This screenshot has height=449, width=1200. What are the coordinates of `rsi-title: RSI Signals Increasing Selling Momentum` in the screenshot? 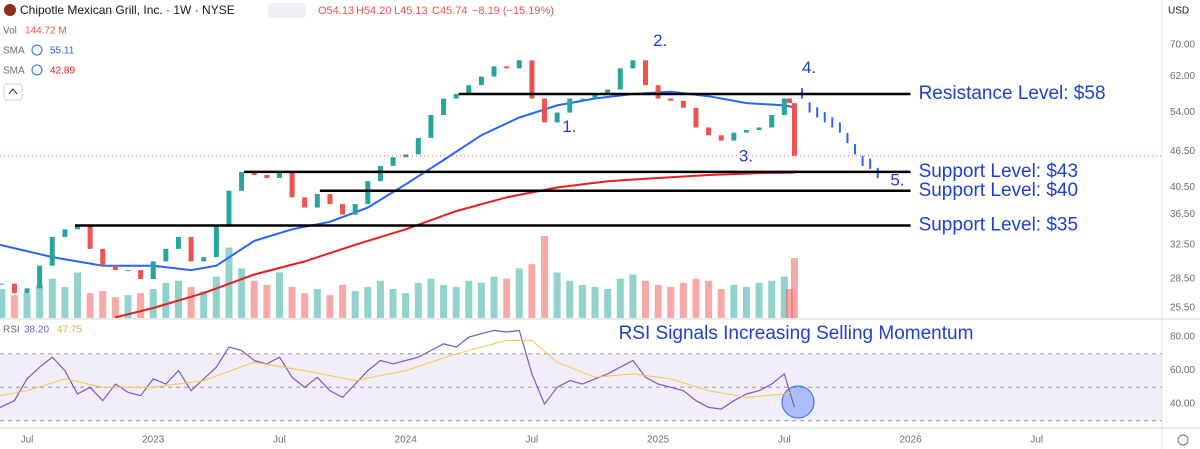 It's located at (796, 333).